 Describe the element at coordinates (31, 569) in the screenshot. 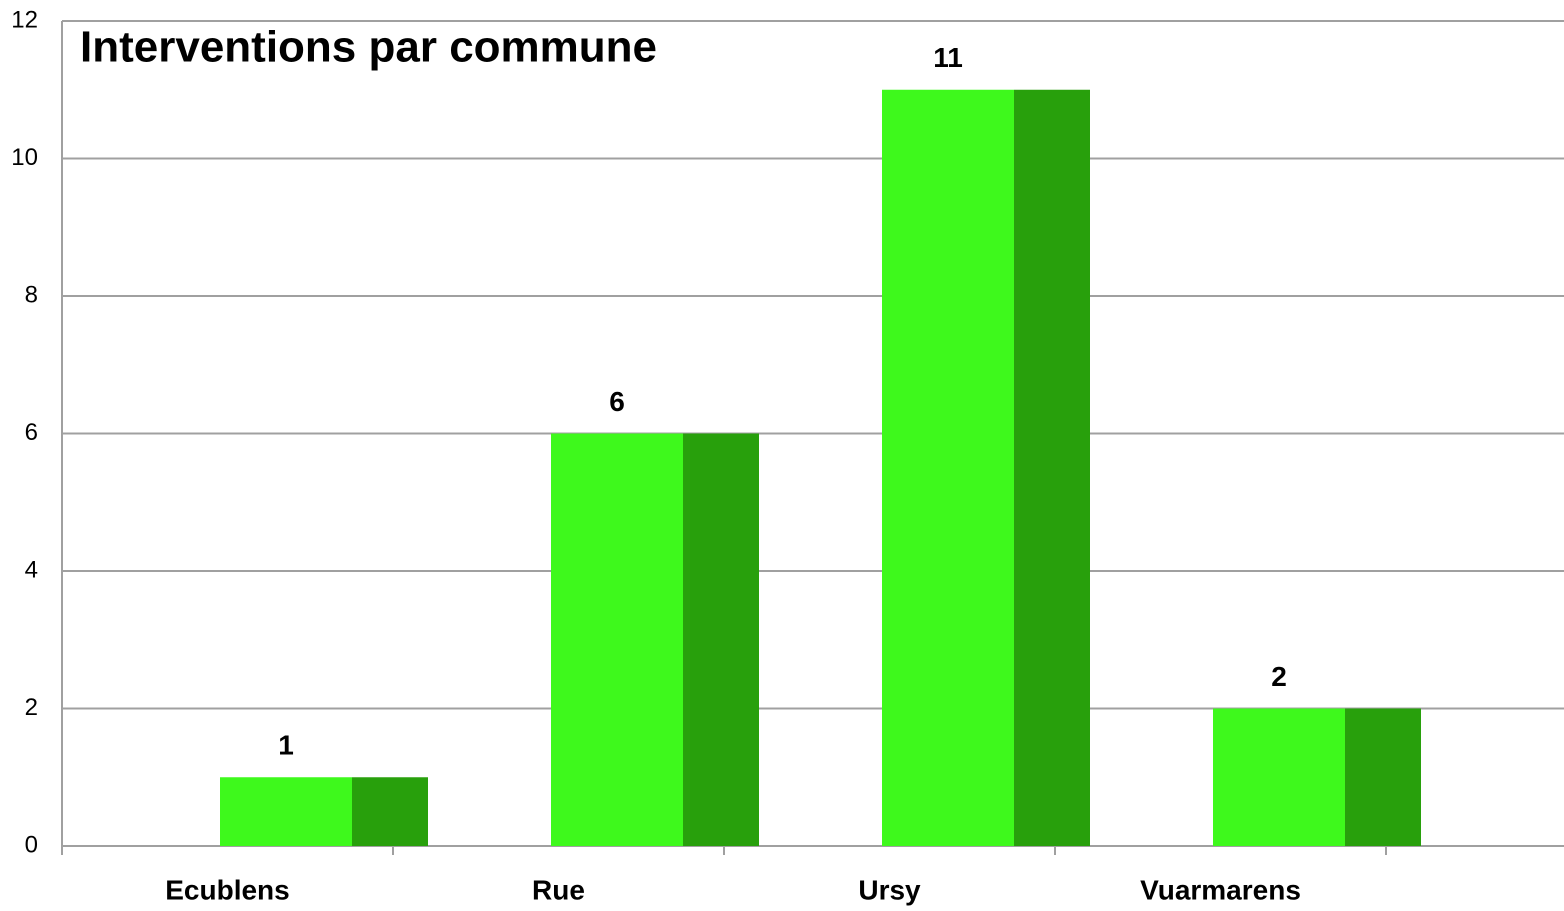

I see `y-tick-label: 4` at that location.